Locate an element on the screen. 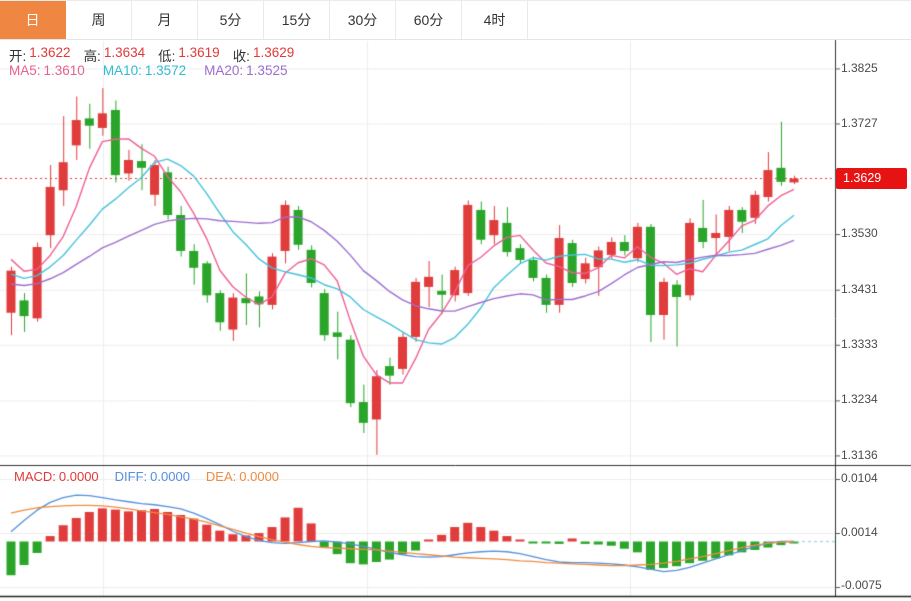  low-value: 低: 1.3619 is located at coordinates (189, 54).